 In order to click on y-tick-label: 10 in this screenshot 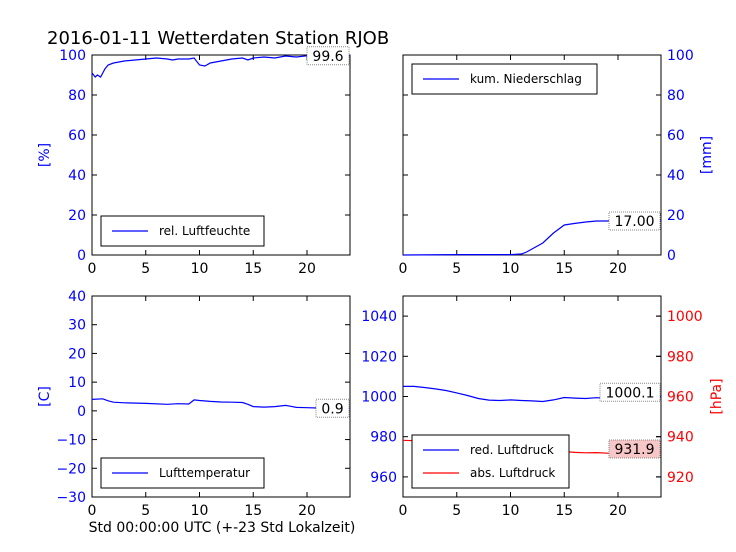, I will do `click(77, 383)`.